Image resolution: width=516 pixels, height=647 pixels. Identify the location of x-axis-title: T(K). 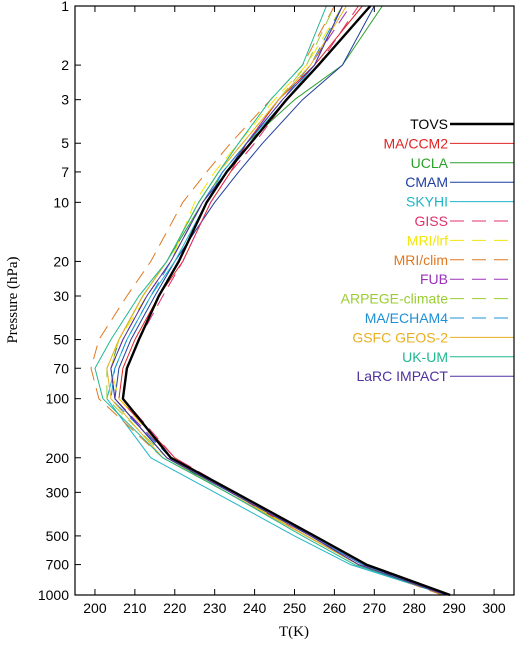
(294, 632).